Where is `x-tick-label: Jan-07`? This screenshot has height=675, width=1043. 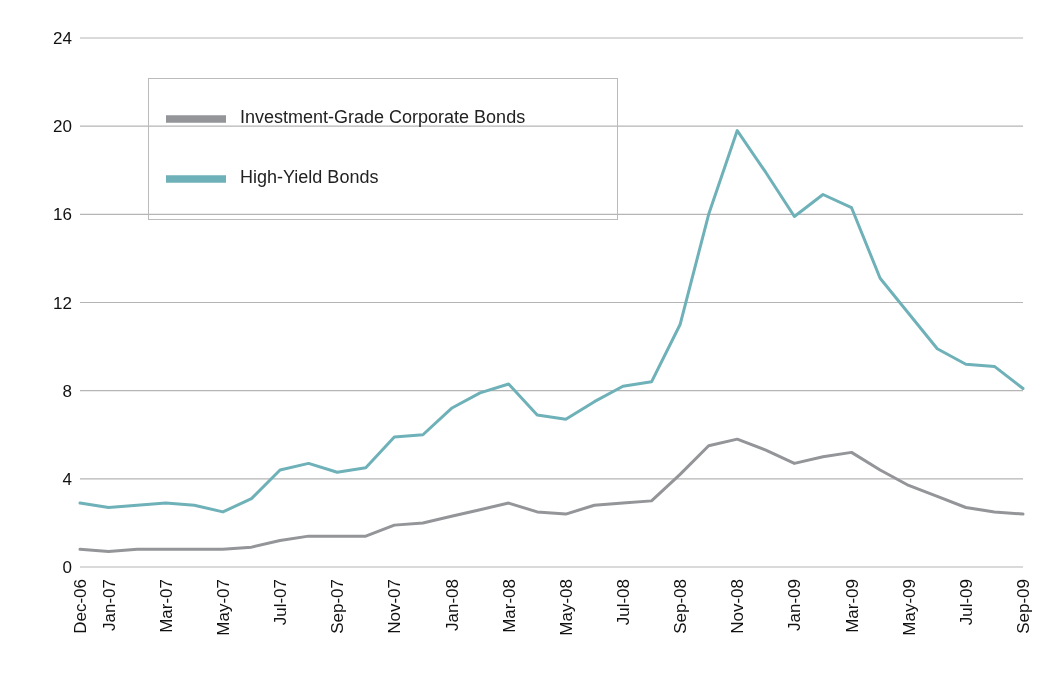
x-tick-label: Jan-07 is located at coordinates (109, 605).